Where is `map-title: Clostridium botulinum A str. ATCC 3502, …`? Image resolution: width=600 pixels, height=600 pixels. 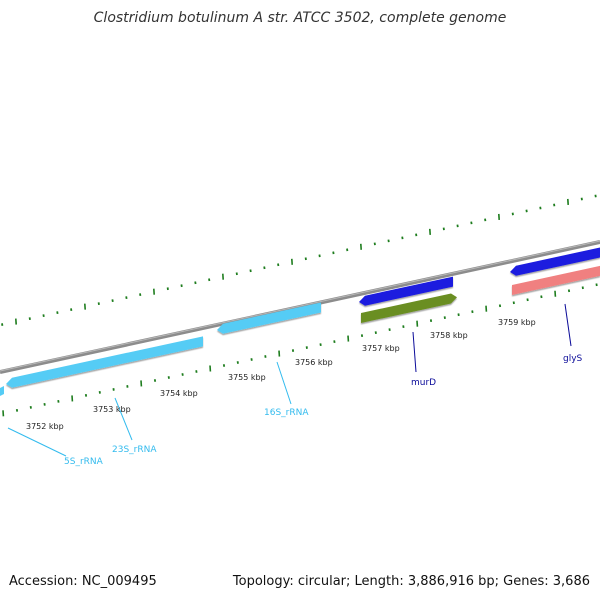
map-title: Clostridium botulinum A str. ATCC 3502, … is located at coordinates (300, 18).